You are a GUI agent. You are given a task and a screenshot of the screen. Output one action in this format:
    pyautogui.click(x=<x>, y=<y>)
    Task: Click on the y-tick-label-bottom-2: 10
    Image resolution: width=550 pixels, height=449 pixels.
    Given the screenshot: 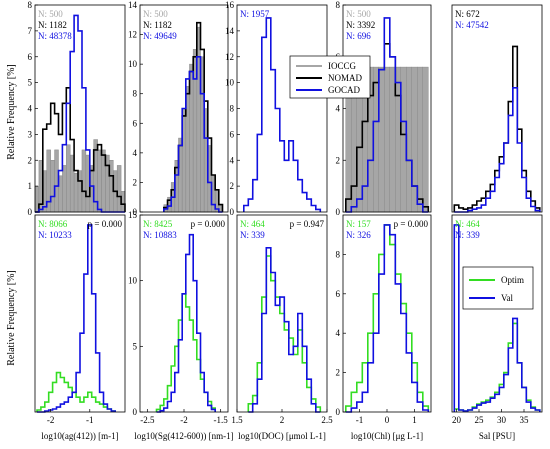 What is the action you would take?
    pyautogui.click(x=133, y=281)
    